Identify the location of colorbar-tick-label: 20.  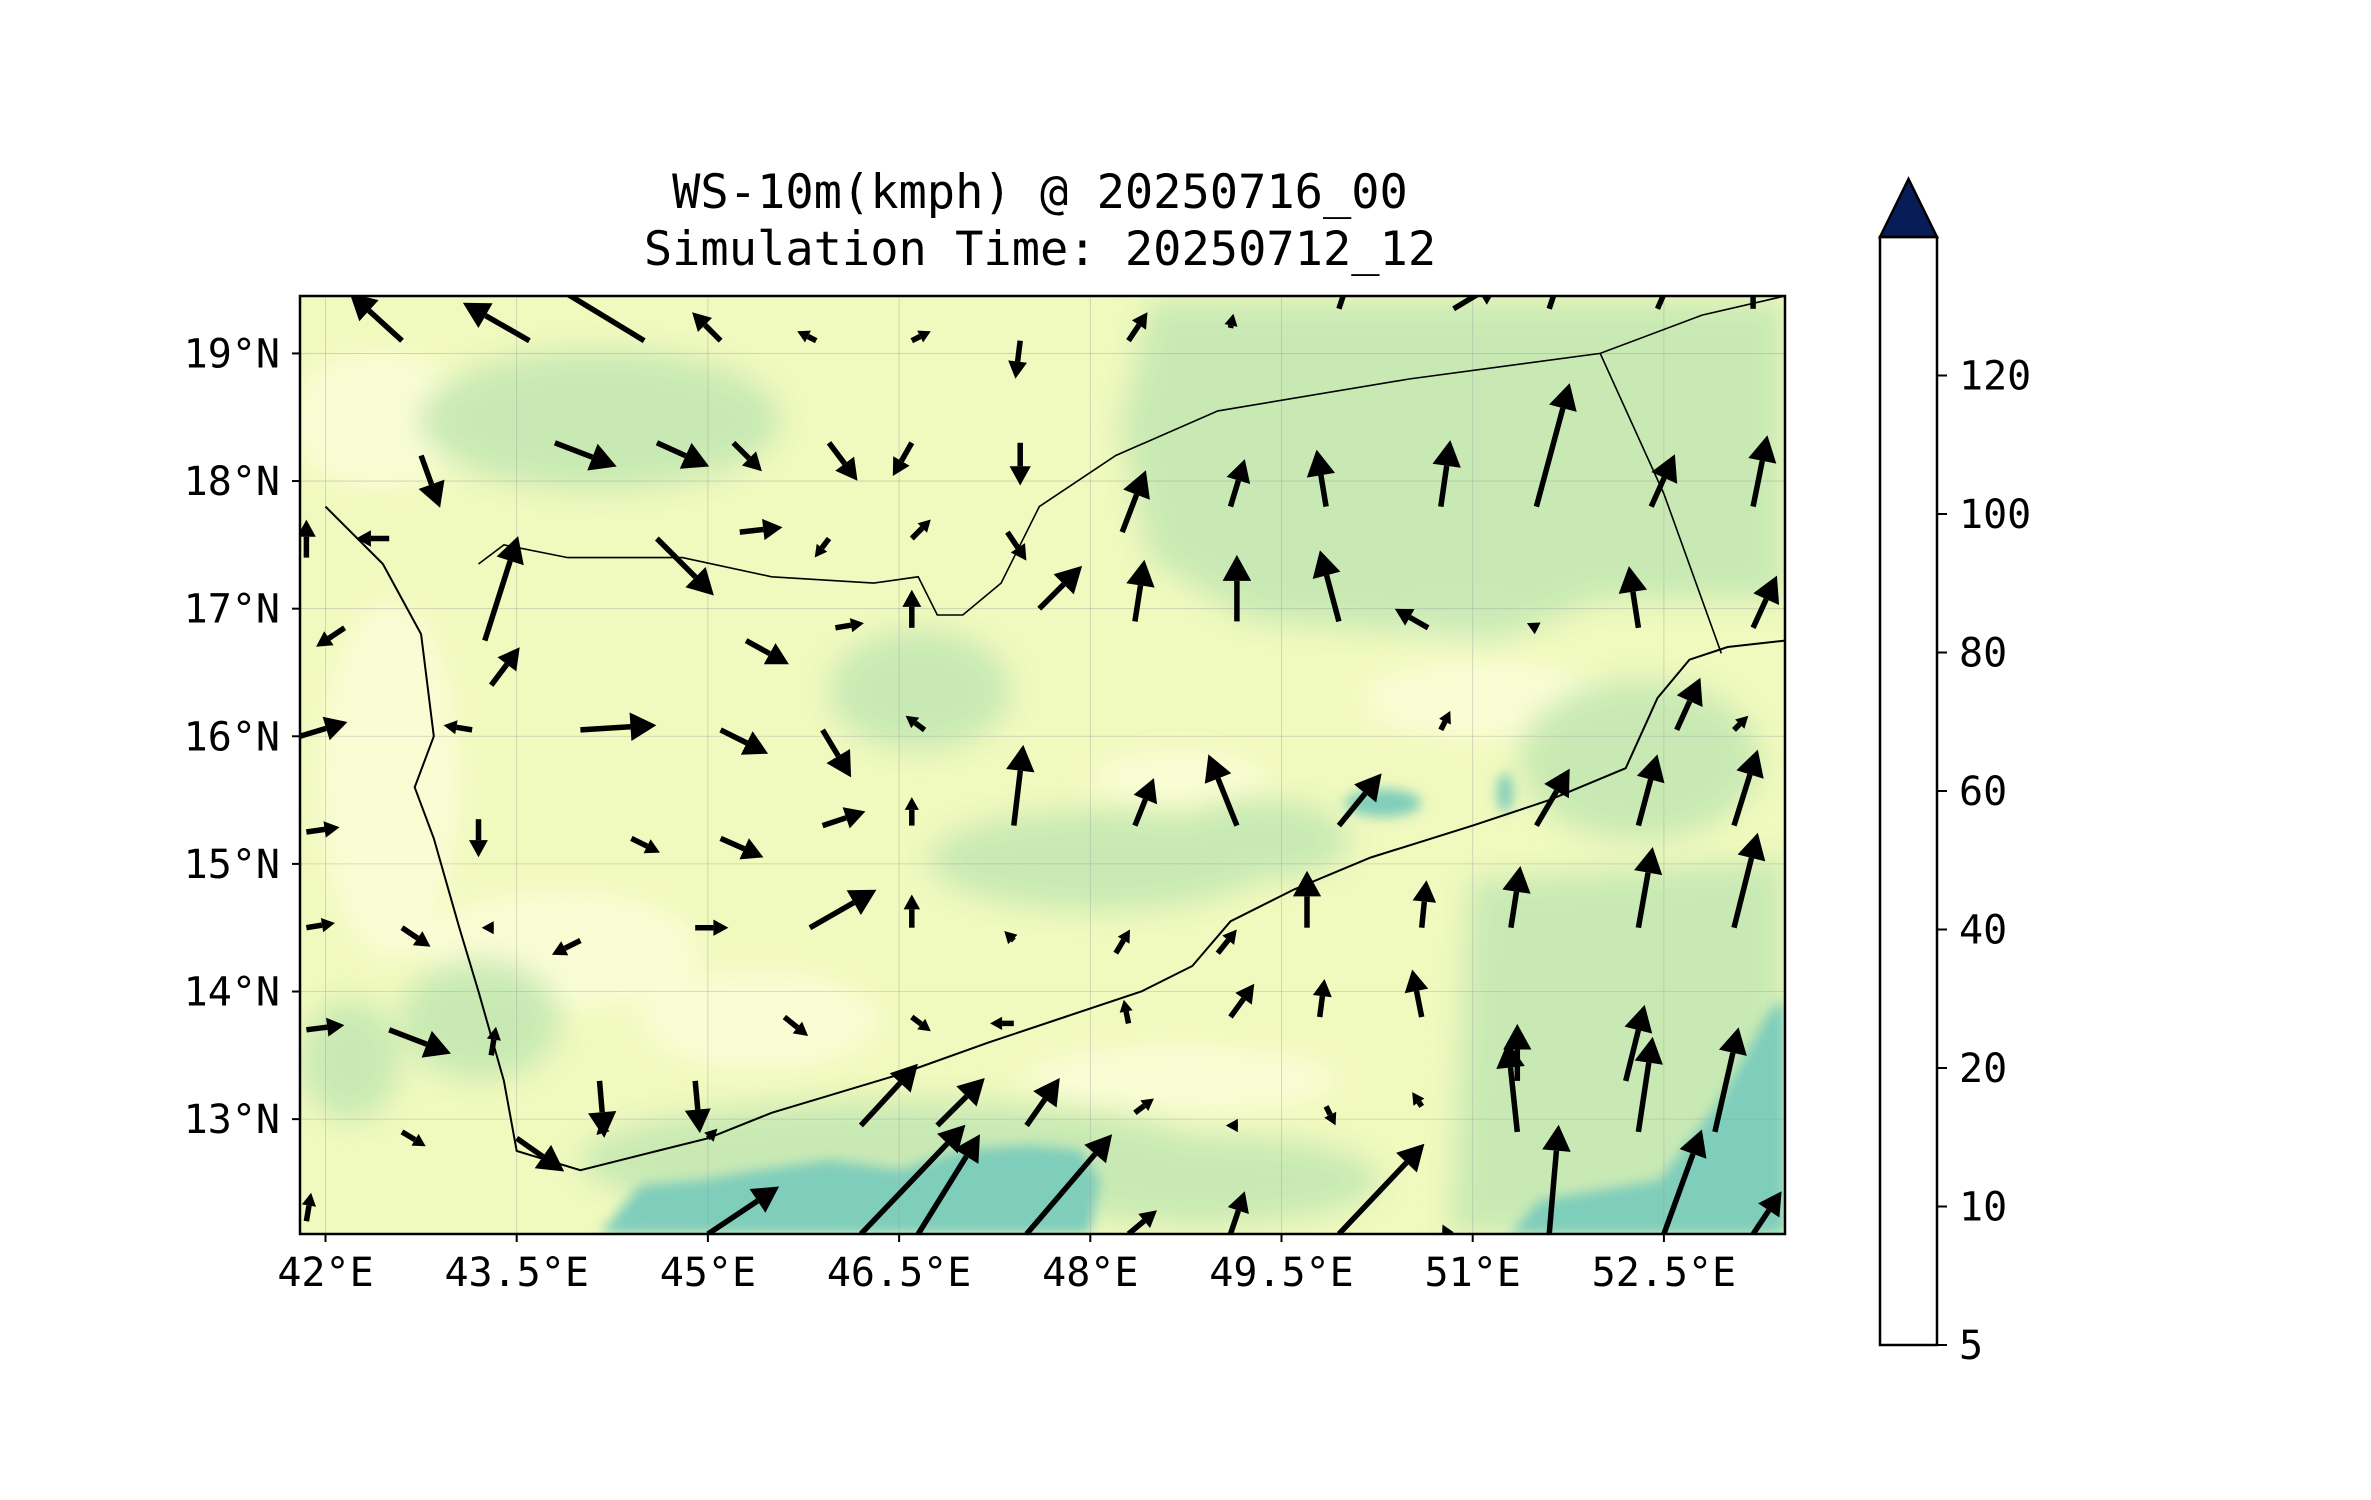
(1983, 1069).